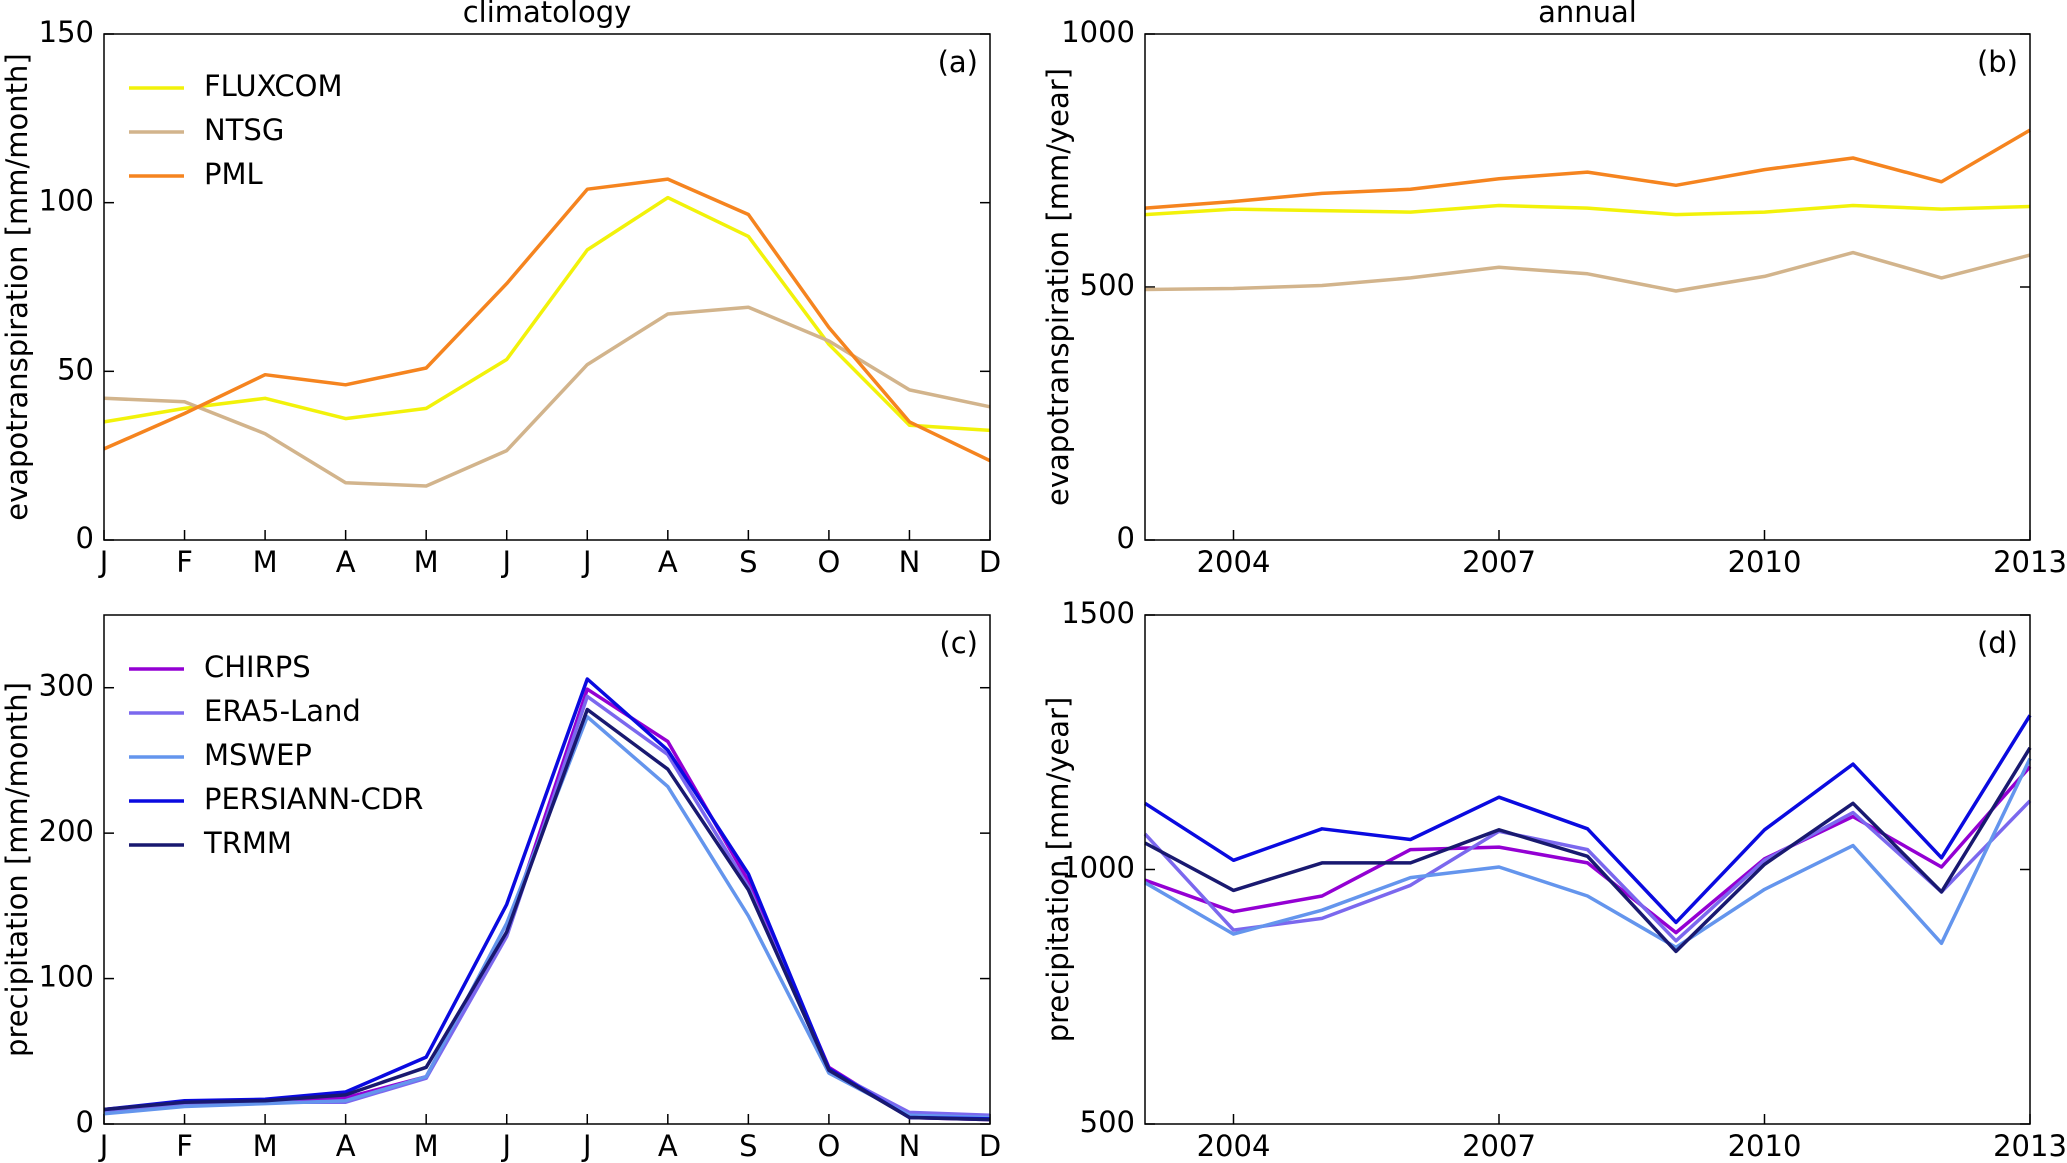  I want to click on legend-label: FLUXCOM, so click(273, 86).